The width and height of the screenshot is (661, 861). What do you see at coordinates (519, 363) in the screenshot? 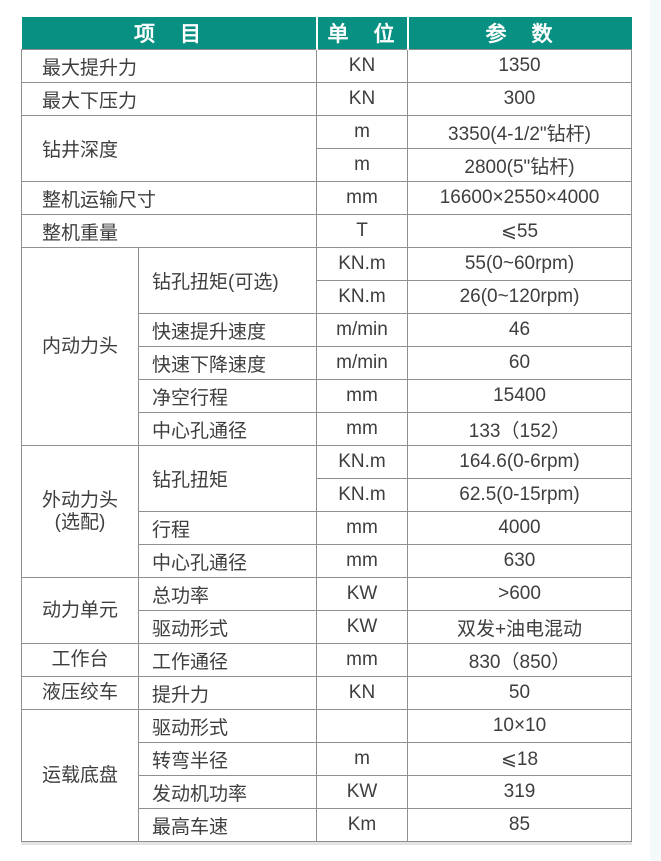
I see `param-cell: 60` at bounding box center [519, 363].